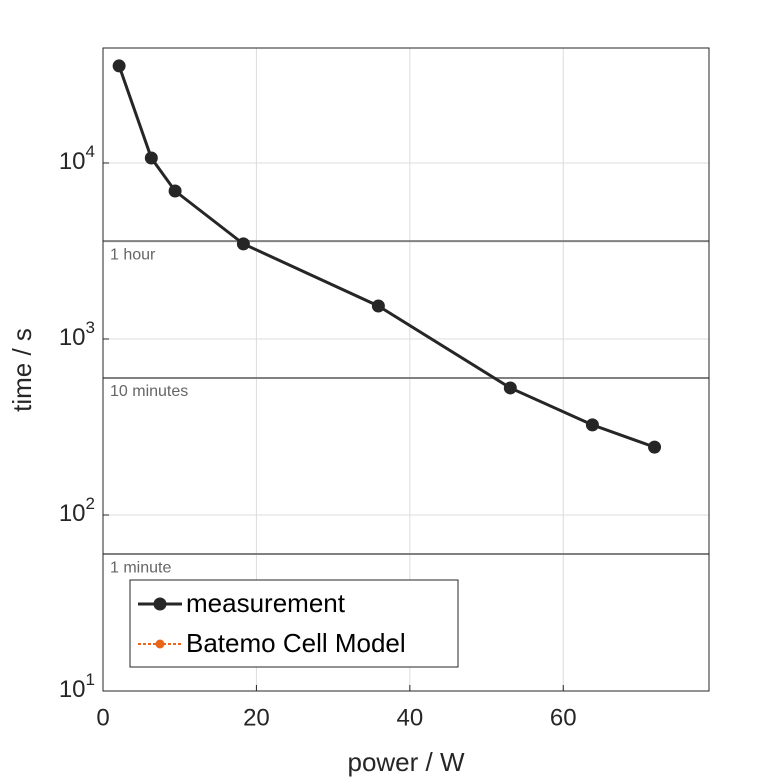 The image size is (781, 781). What do you see at coordinates (296, 643) in the screenshot?
I see `legend-label: Batemo Cell Model` at bounding box center [296, 643].